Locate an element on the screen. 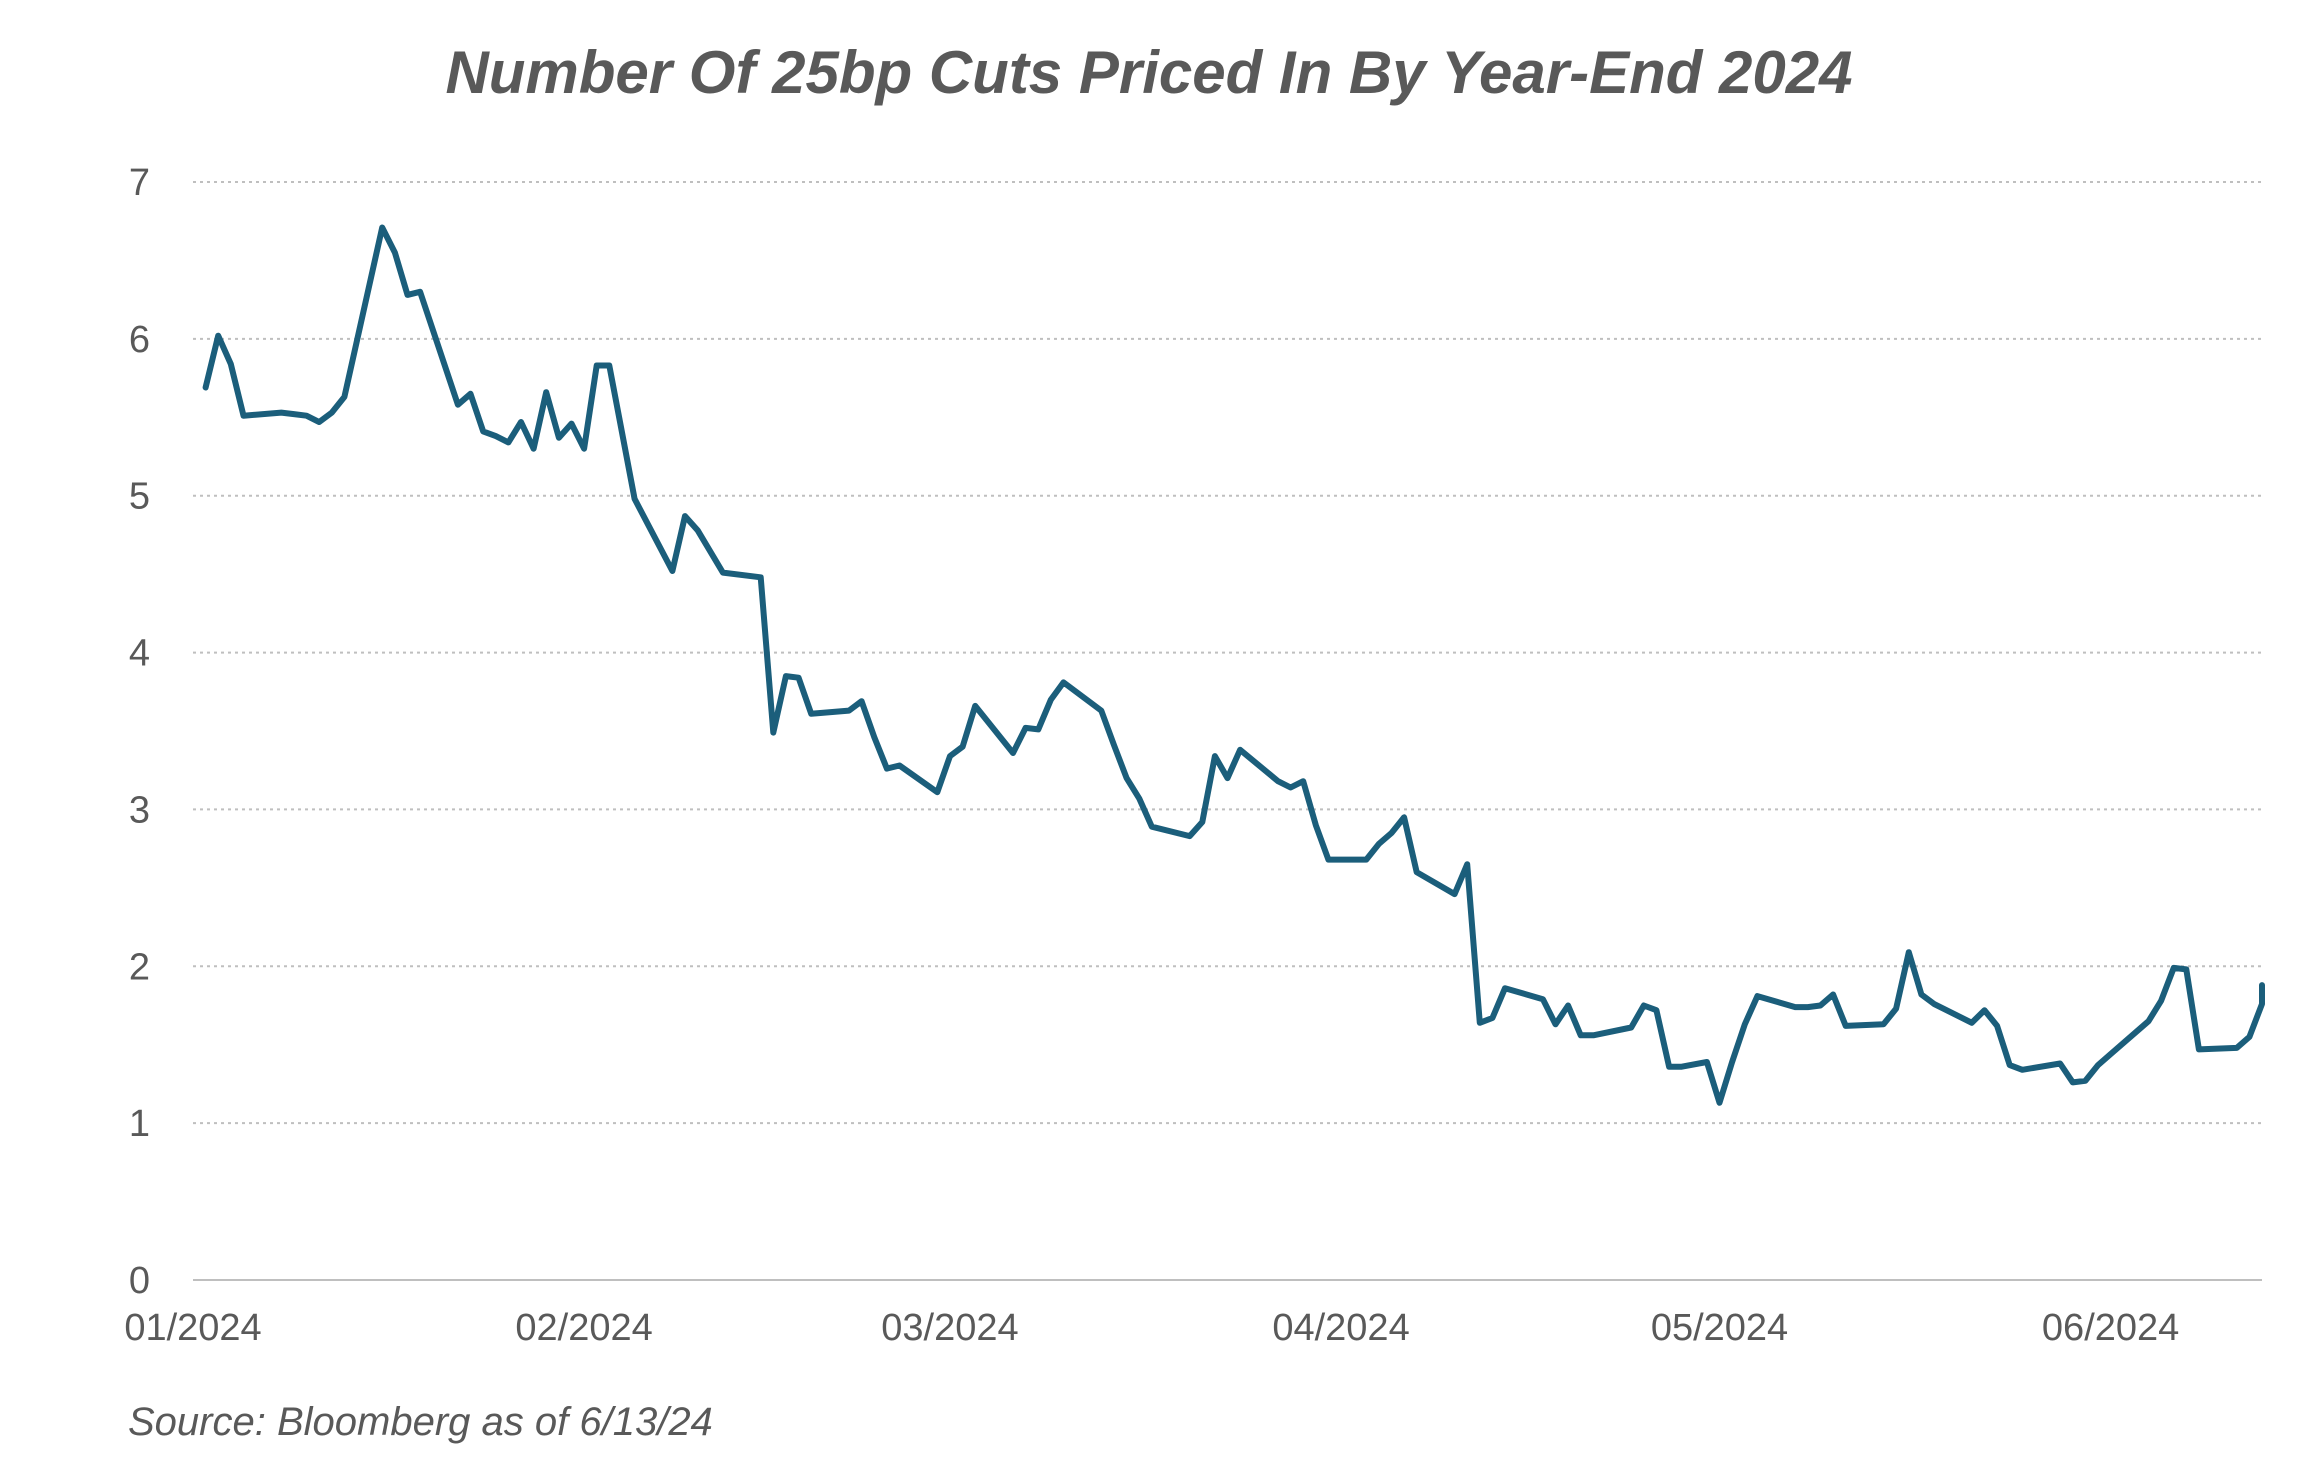  y-tick-label: 7 is located at coordinates (139, 183).